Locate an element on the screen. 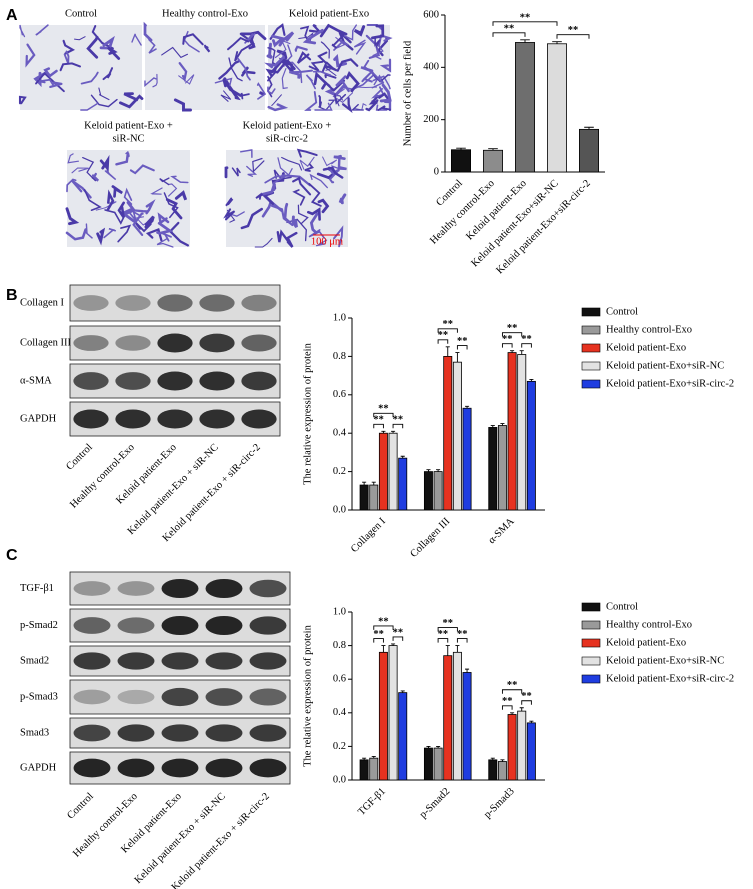  micrograph-caption: Keloid patient-Exo is located at coordinates (329, 13).